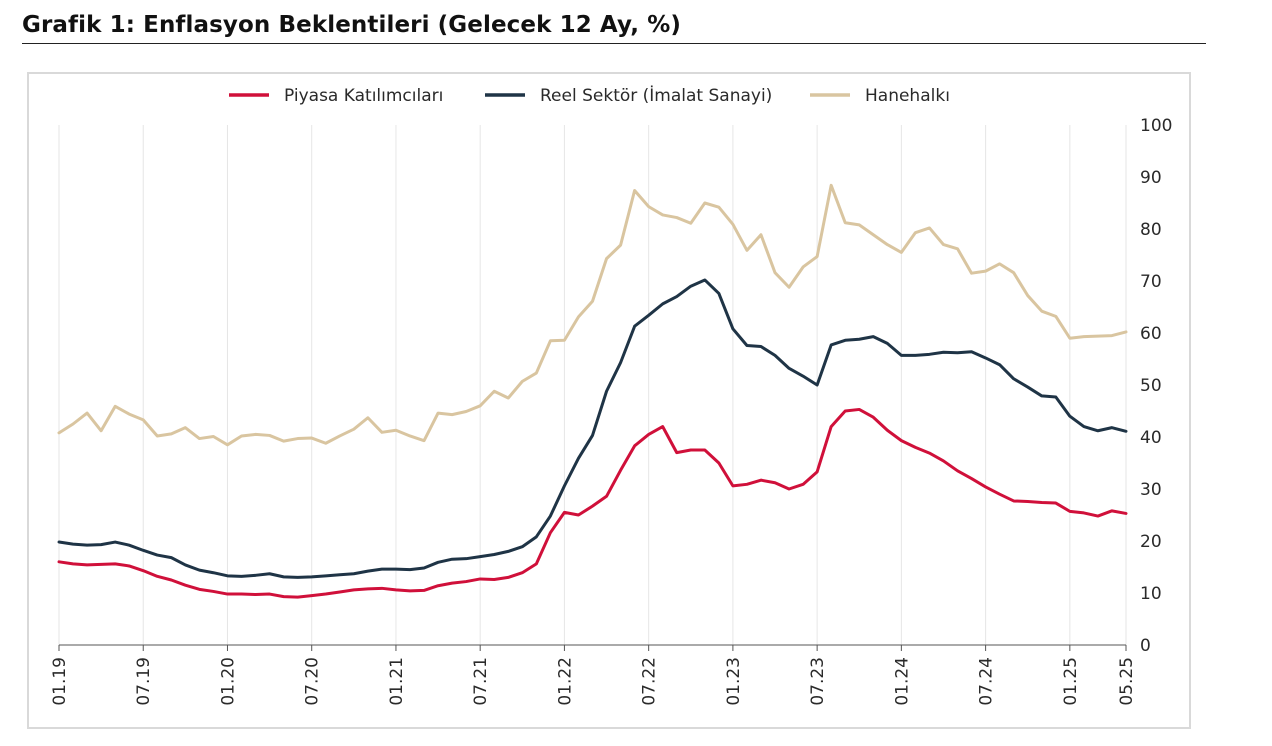  What do you see at coordinates (1151, 230) in the screenshot?
I see `y-tick-label: 80` at bounding box center [1151, 230].